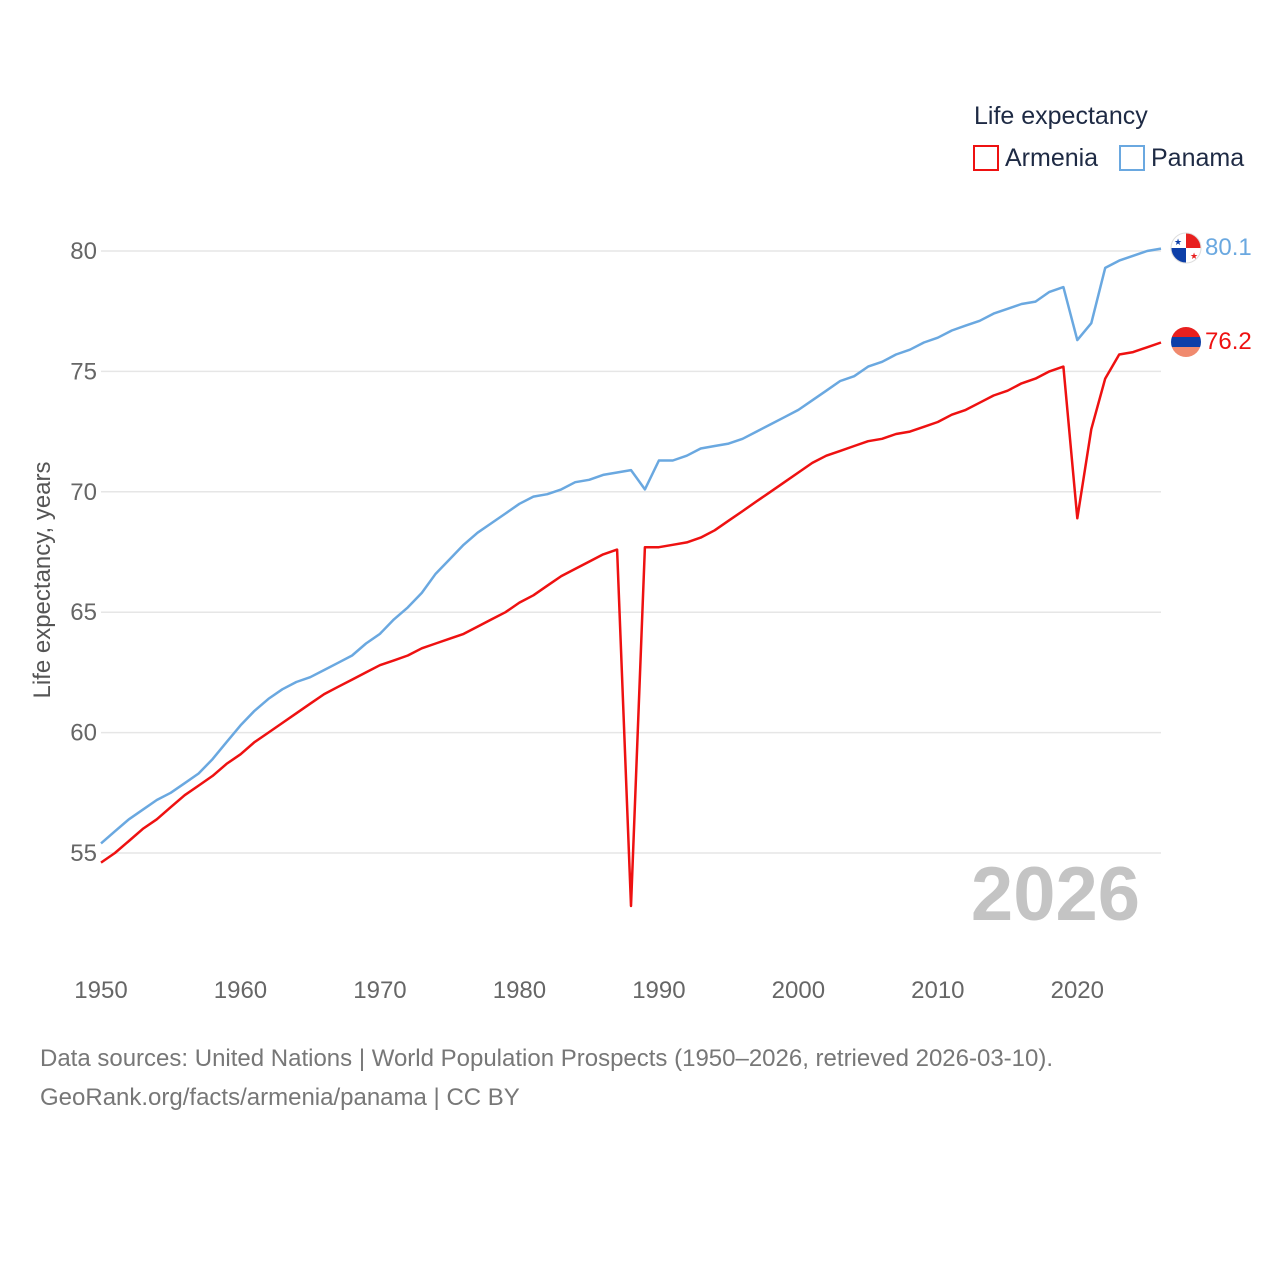 The height and width of the screenshot is (1280, 1280). I want to click on y-tick-label: 75, so click(83, 371).